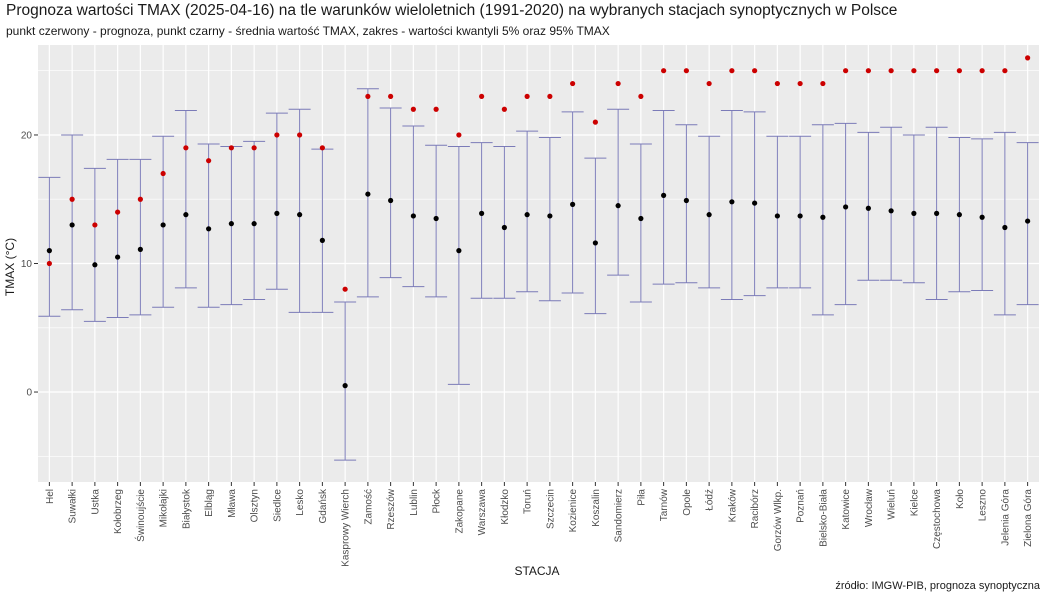 The image size is (1046, 598). What do you see at coordinates (459, 511) in the screenshot?
I see `x-tick-label: Zakopane` at bounding box center [459, 511].